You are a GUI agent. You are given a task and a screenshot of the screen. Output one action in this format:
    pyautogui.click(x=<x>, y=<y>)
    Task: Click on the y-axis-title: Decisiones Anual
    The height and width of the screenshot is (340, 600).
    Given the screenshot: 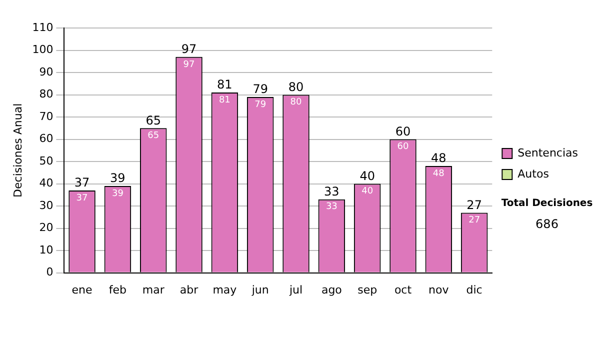 What is the action you would take?
    pyautogui.click(x=17, y=150)
    